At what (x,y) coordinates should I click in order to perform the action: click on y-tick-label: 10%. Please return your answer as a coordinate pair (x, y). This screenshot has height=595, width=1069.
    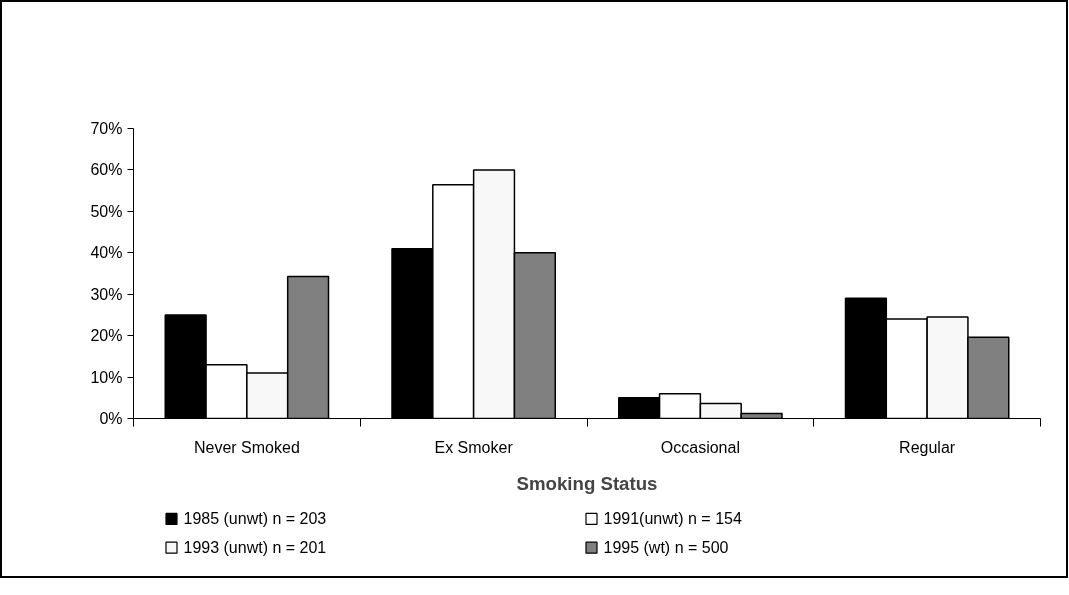
    Looking at the image, I should click on (106, 377).